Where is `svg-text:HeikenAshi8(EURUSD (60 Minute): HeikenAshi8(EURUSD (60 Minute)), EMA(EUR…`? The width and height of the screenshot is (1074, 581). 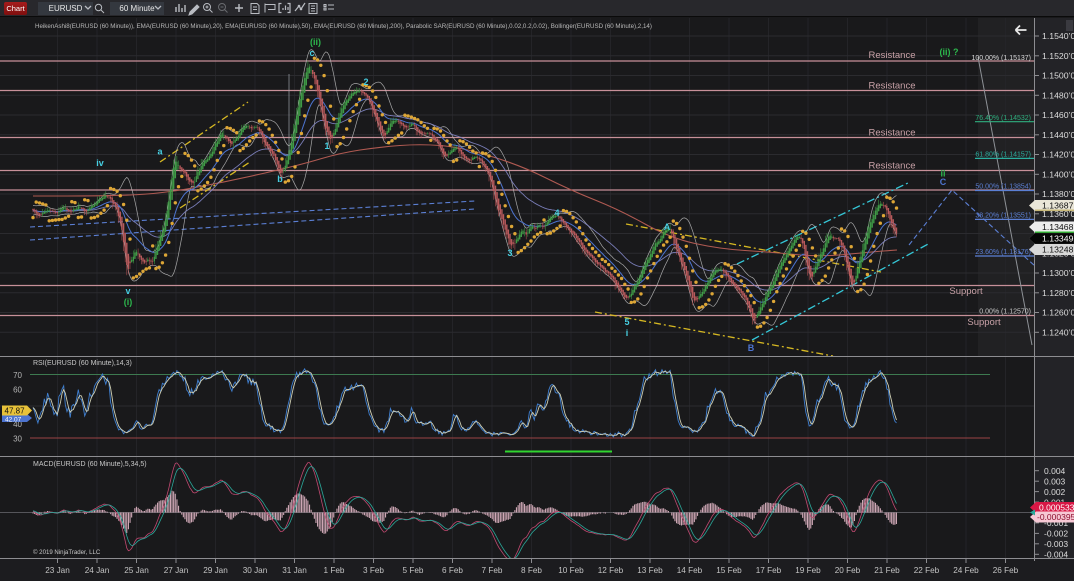 svg-text:HeikenAshi8(EURUSD (60 Minute): HeikenAshi8(EURUSD (60 Minute)), EMA(EUR… is located at coordinates (343, 26).